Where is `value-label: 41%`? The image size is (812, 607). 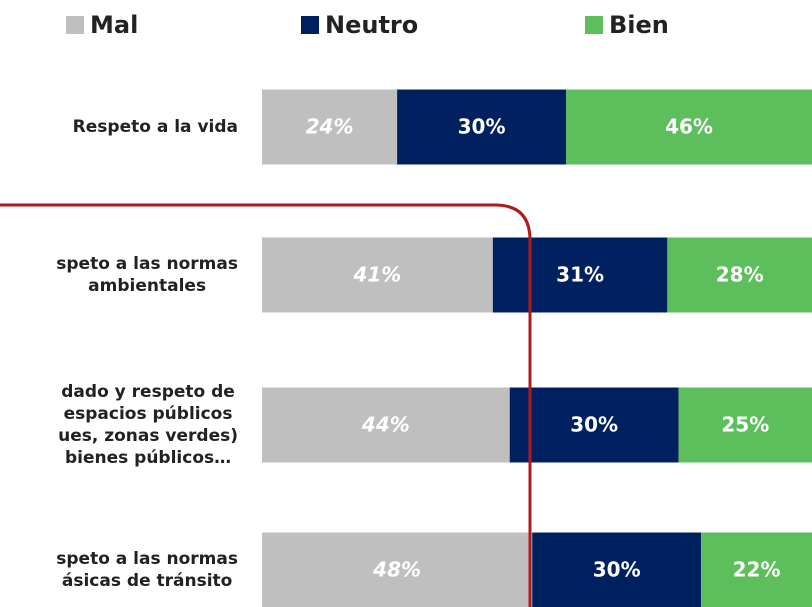
value-label: 41% is located at coordinates (376, 275).